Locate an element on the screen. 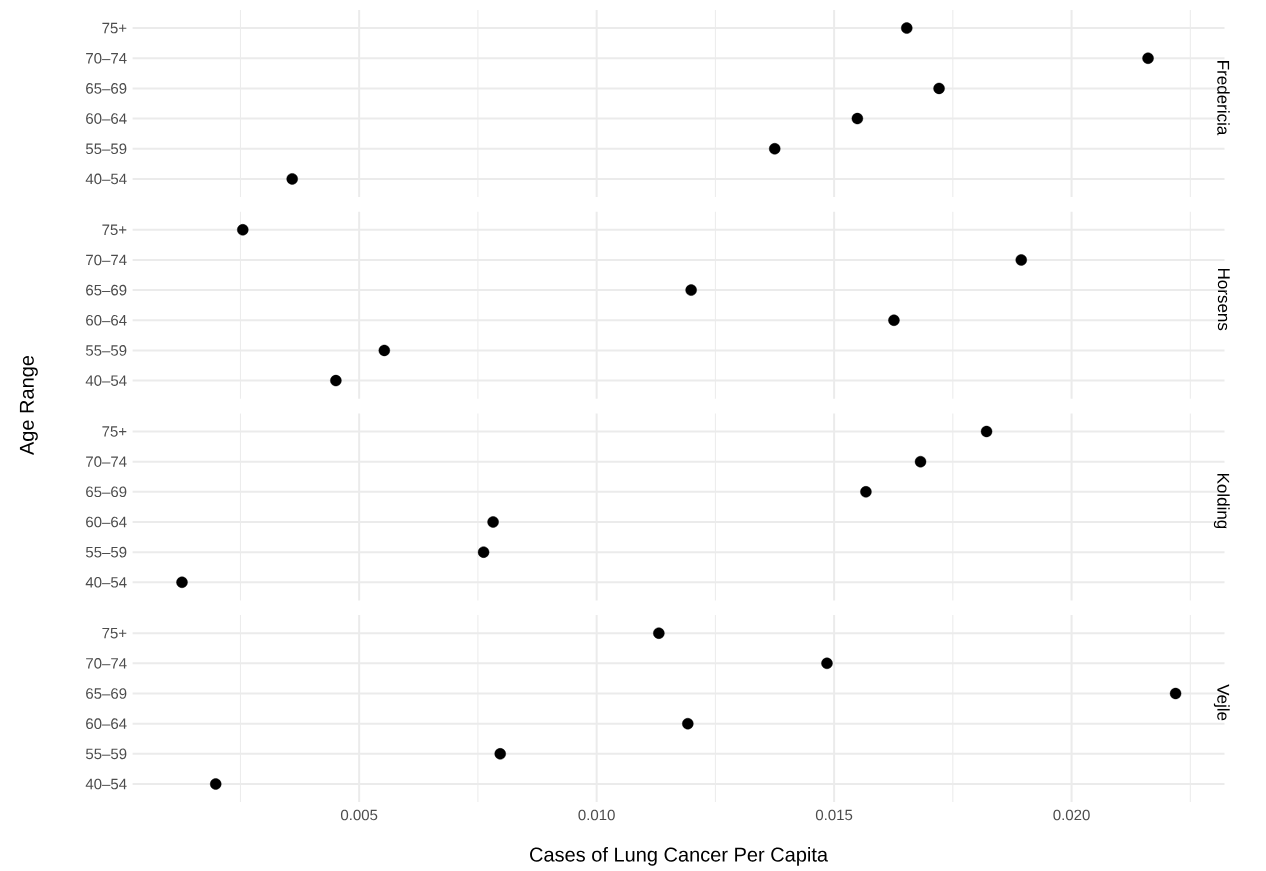 This screenshot has height=871, width=1266. x-tick-label: 0.005 is located at coordinates (359, 815).